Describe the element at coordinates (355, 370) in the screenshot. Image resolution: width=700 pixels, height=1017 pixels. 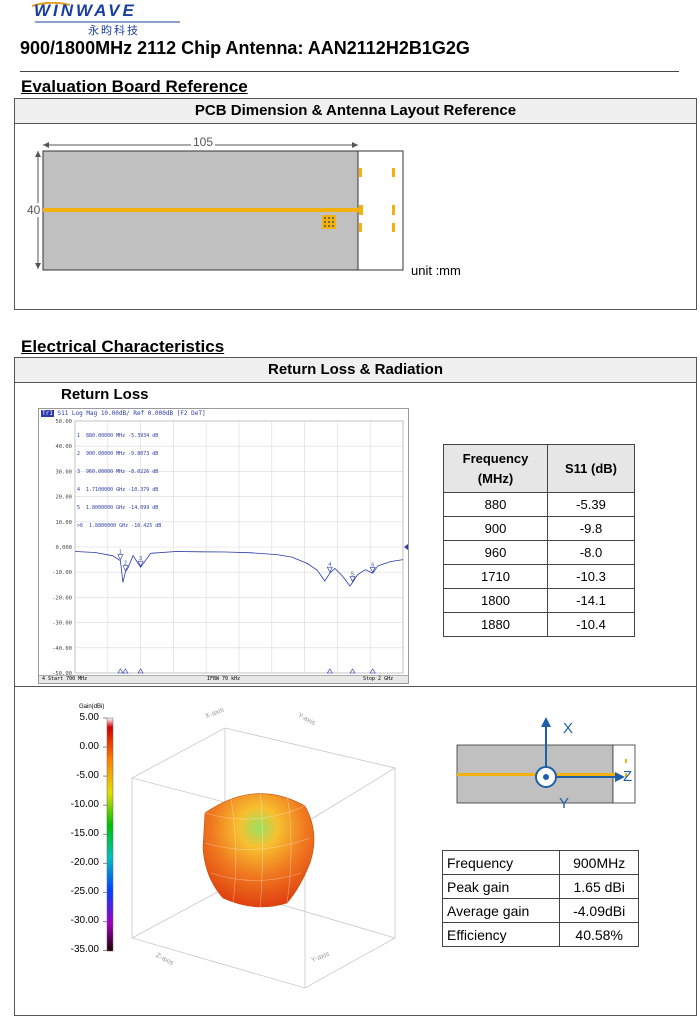
I see `electrical-panel-title: Return Loss & Radiation` at that location.